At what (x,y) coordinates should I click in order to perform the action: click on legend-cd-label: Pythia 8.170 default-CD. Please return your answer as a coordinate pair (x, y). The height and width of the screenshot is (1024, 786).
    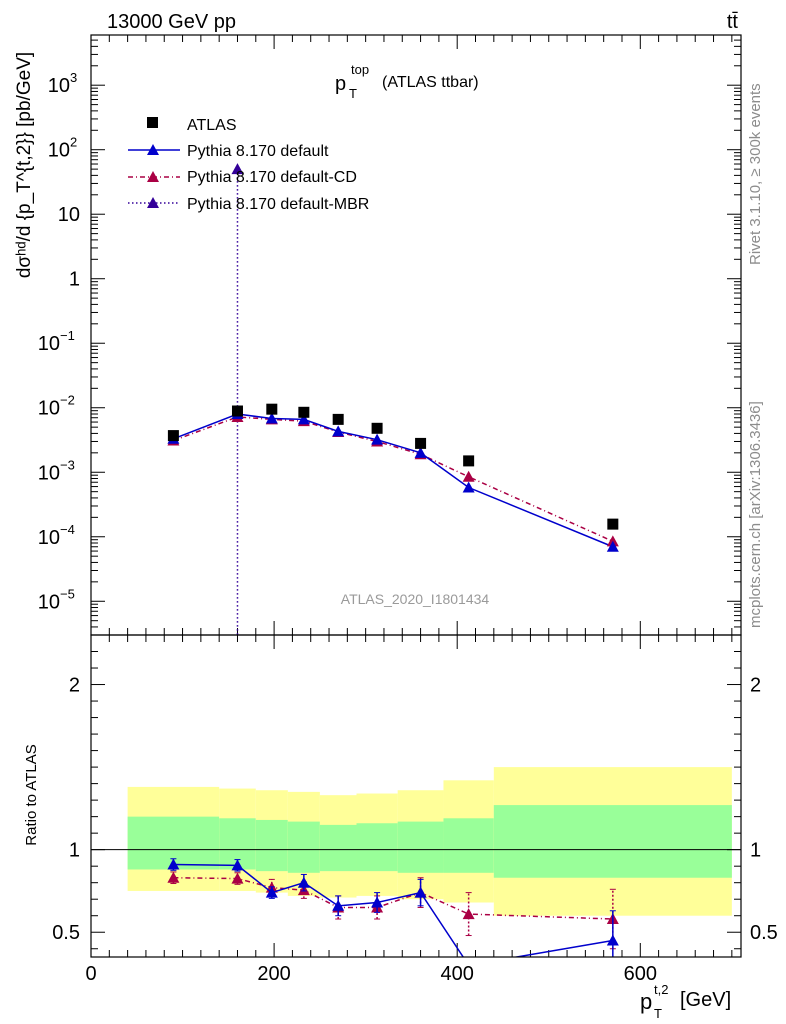
    Looking at the image, I should click on (272, 177).